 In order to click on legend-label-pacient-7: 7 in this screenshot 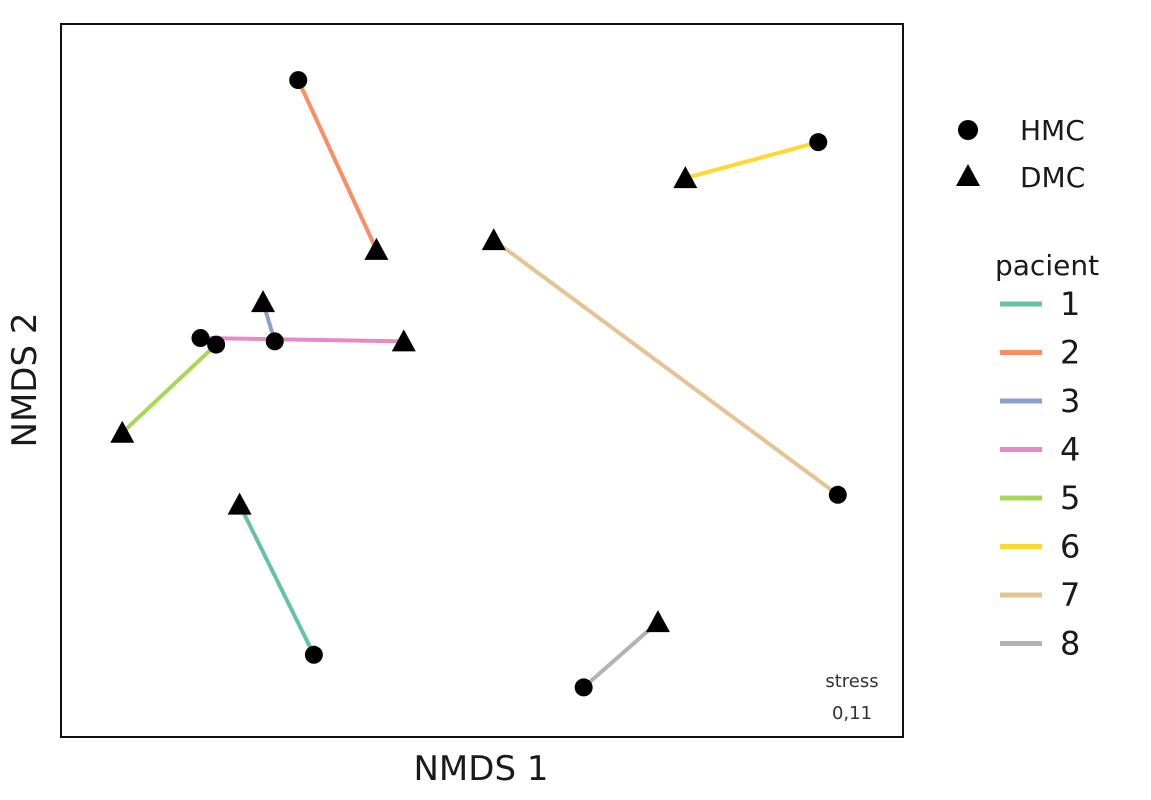, I will do `click(1070, 595)`.